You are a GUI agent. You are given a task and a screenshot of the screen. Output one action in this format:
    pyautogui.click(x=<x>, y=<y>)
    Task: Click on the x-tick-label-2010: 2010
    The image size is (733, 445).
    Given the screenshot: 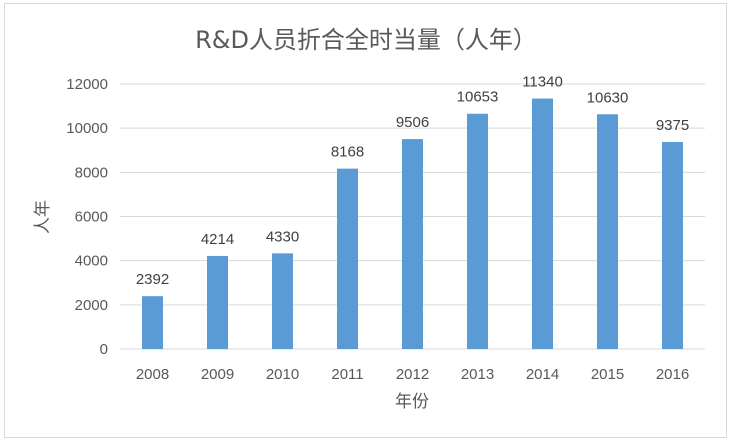 What is the action you would take?
    pyautogui.click(x=282, y=374)
    